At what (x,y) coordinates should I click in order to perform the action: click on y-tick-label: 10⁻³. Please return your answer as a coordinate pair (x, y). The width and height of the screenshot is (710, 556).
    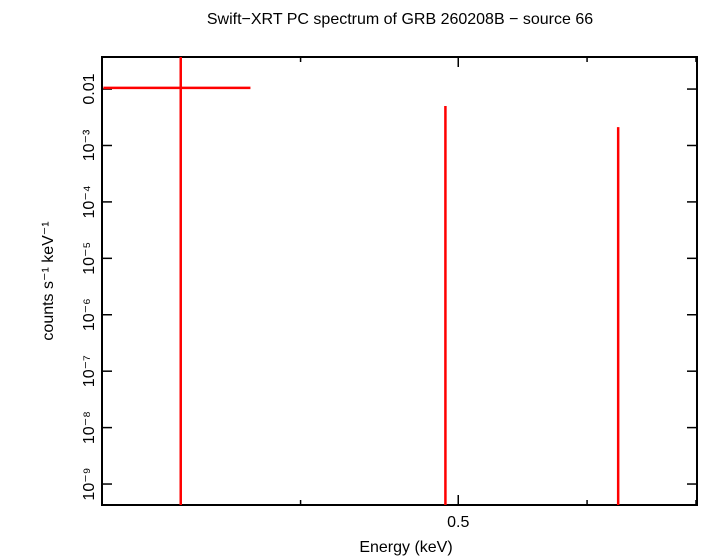
    Looking at the image, I should click on (89, 145).